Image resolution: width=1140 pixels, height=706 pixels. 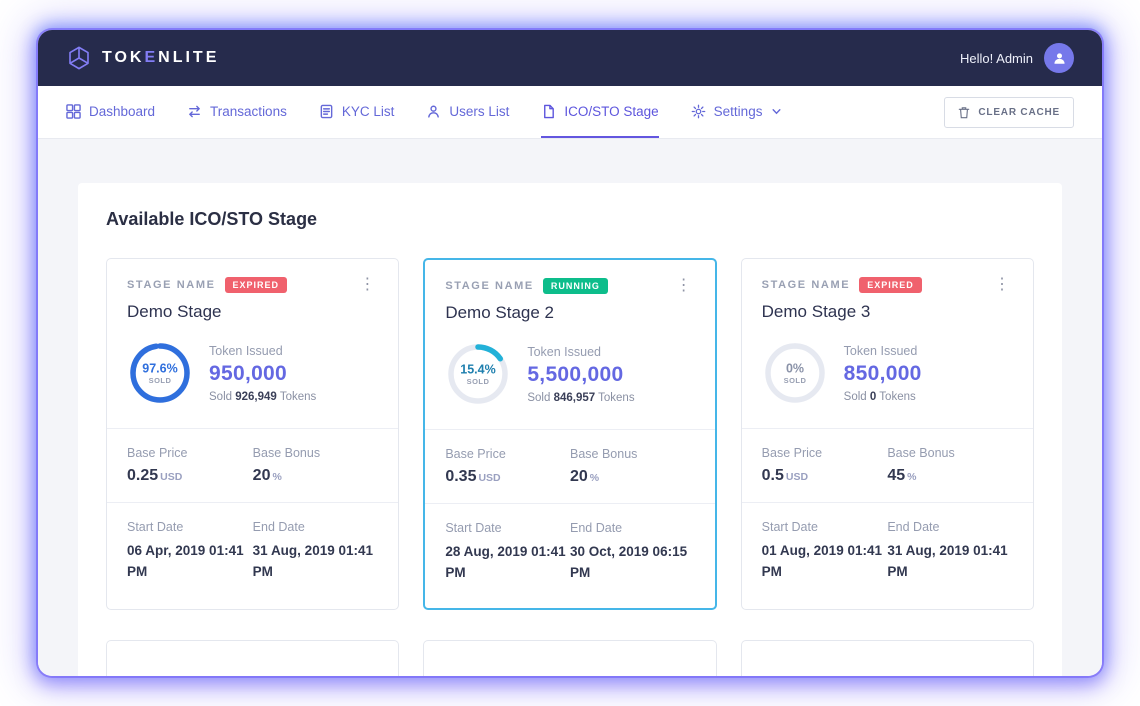 I want to click on tab-settings: Settings, so click(x=736, y=112).